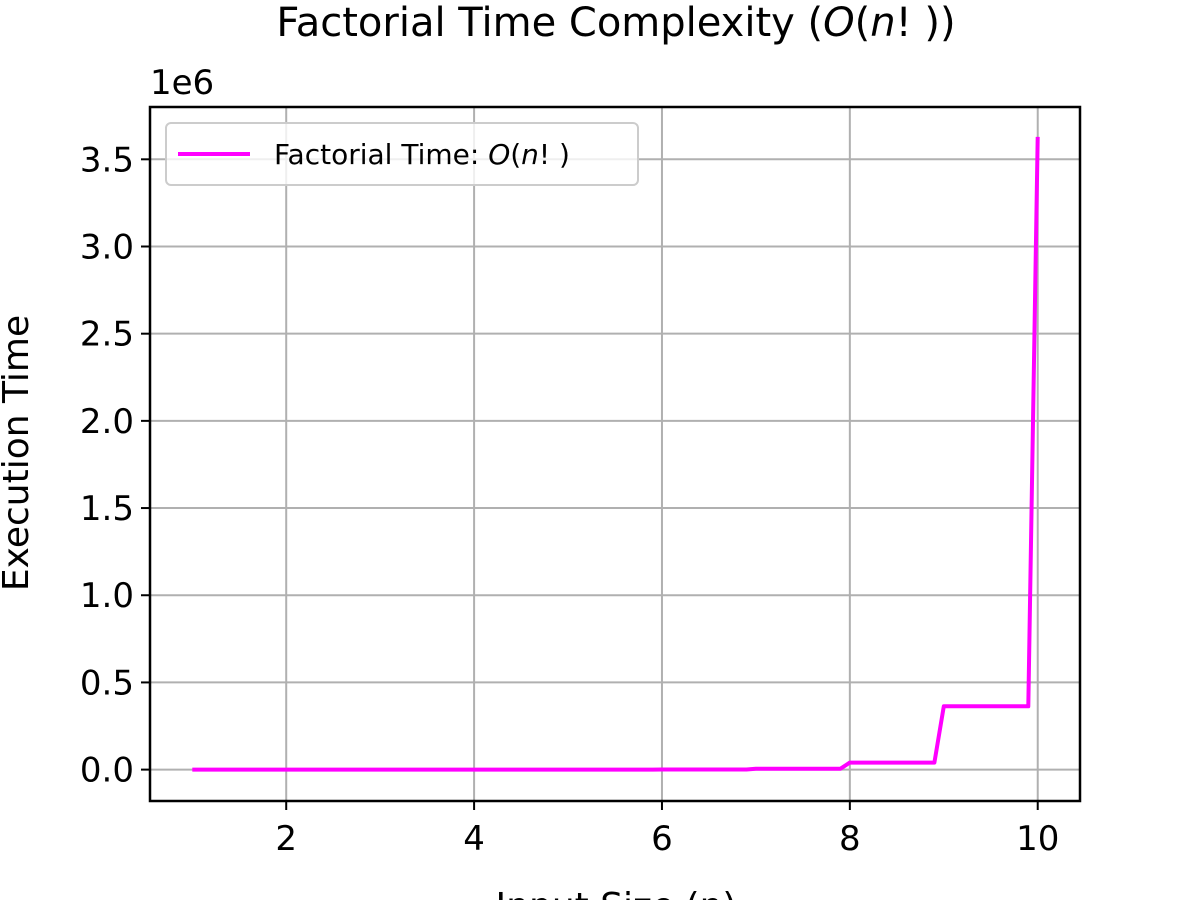 Image resolution: width=1200 pixels, height=900 pixels. Describe the element at coordinates (1037, 839) in the screenshot. I see `x-tick-label: 10` at that location.